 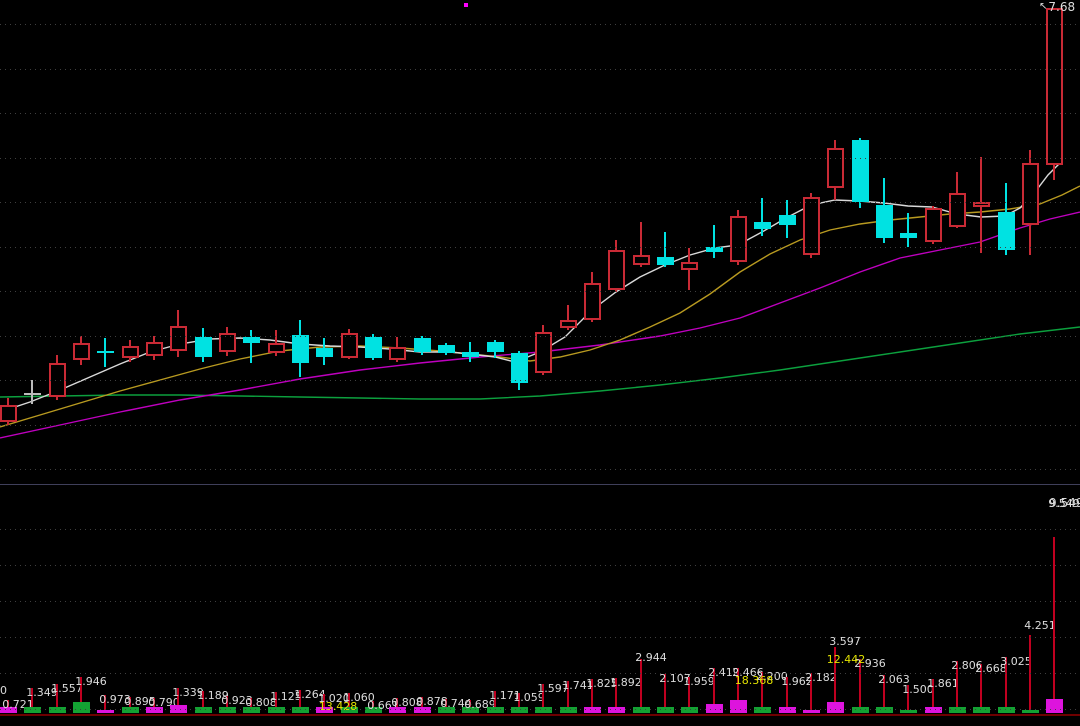 I want to click on volume-label: 0.895, so click(x=140, y=701).